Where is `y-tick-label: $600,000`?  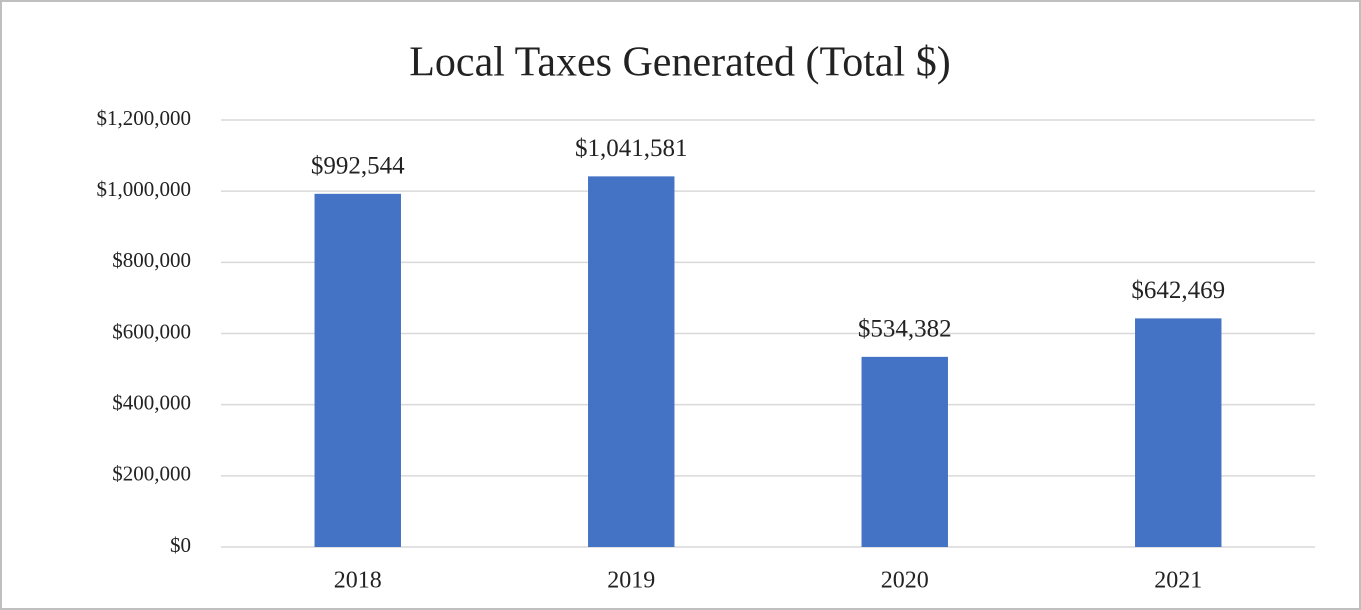
y-tick-label: $600,000 is located at coordinates (151, 331).